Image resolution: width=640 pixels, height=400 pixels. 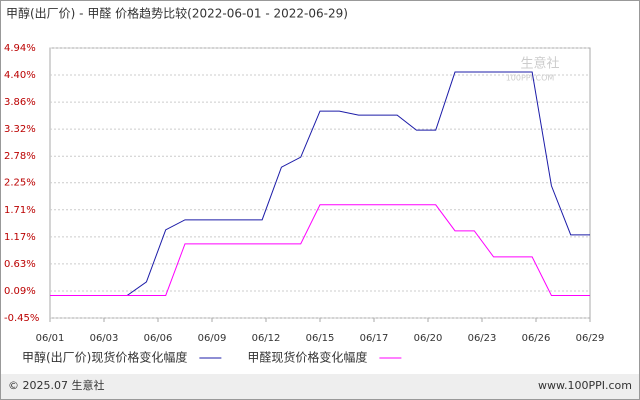 What do you see at coordinates (20, 75) in the screenshot?
I see `y-tick-label: 4.40%` at bounding box center [20, 75].